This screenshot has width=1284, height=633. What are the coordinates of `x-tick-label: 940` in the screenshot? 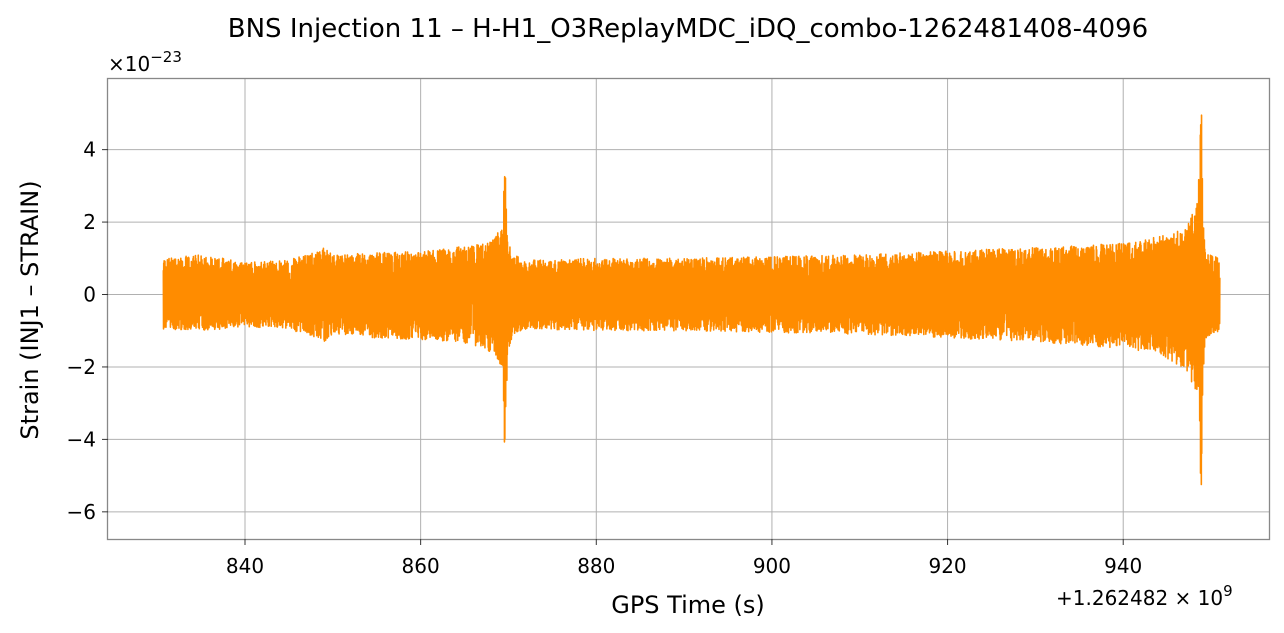 It's located at (1123, 566).